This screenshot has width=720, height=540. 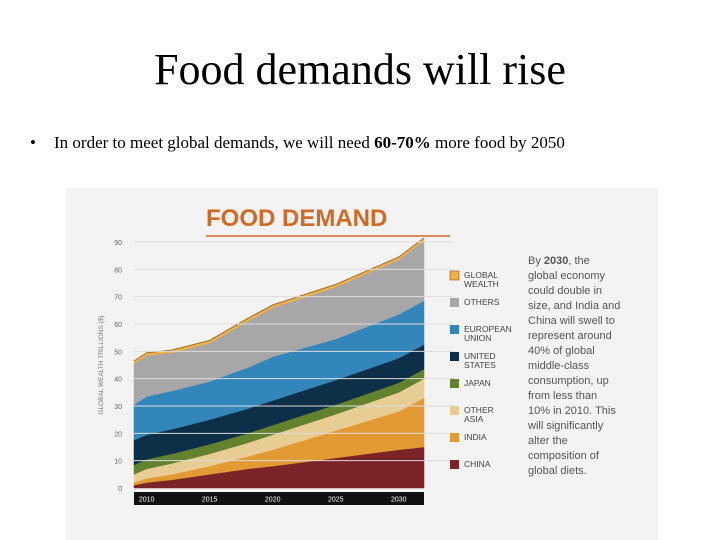 What do you see at coordinates (273, 500) in the screenshot?
I see `x-tick-label: 2020` at bounding box center [273, 500].